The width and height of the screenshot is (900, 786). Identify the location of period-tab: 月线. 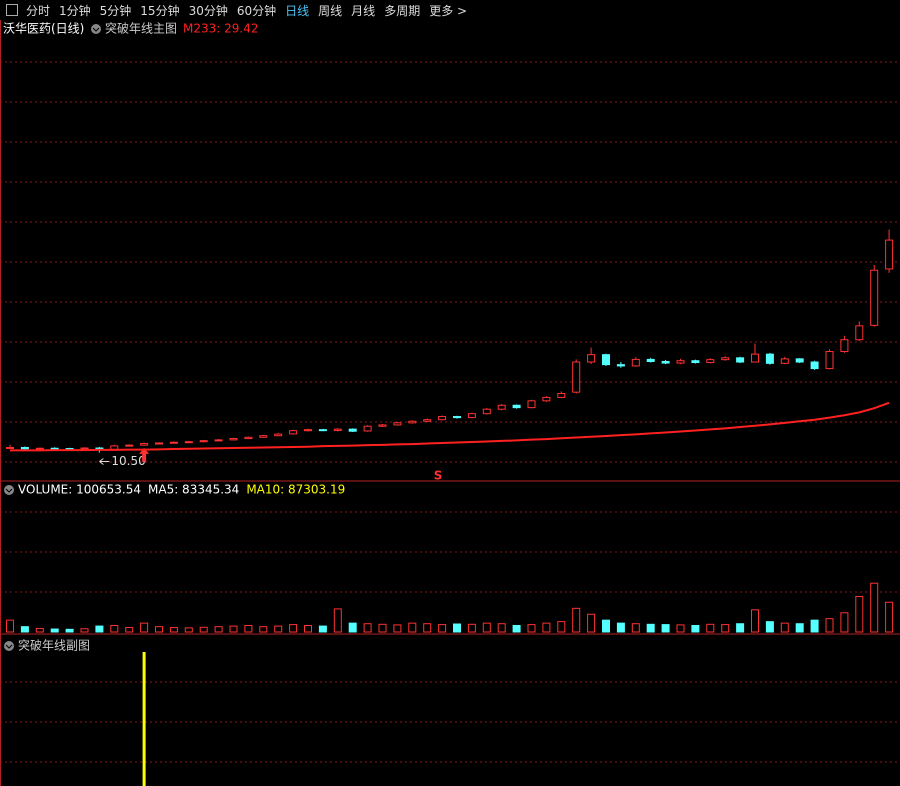
(363, 10).